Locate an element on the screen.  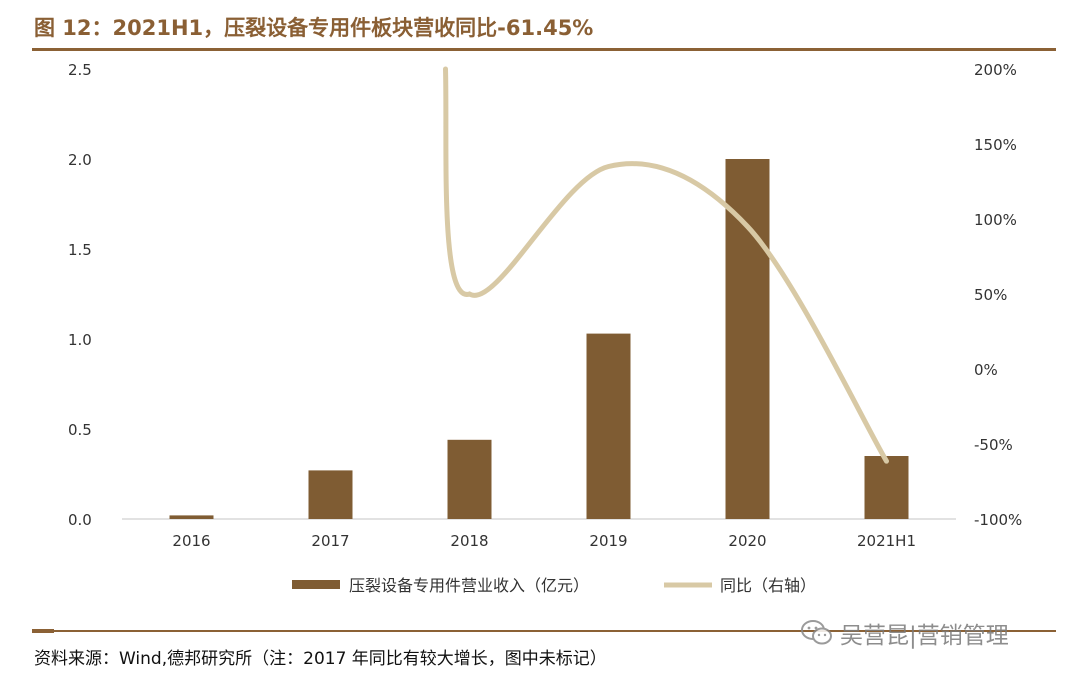
legend: 压裂设备专用件营业收入（亿元） 同比（右轴） is located at coordinates (554, 585).